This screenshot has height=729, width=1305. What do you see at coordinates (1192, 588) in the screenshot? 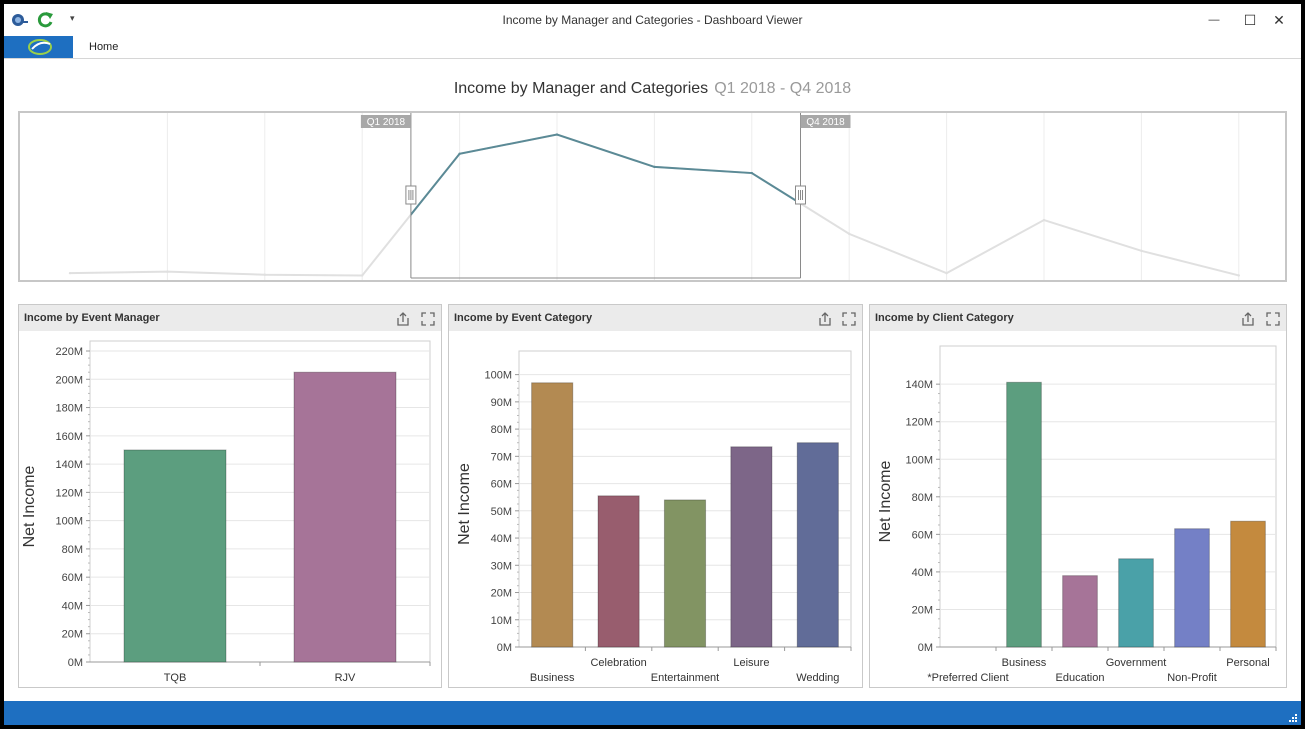
I see `bar-non-profit` at bounding box center [1192, 588].